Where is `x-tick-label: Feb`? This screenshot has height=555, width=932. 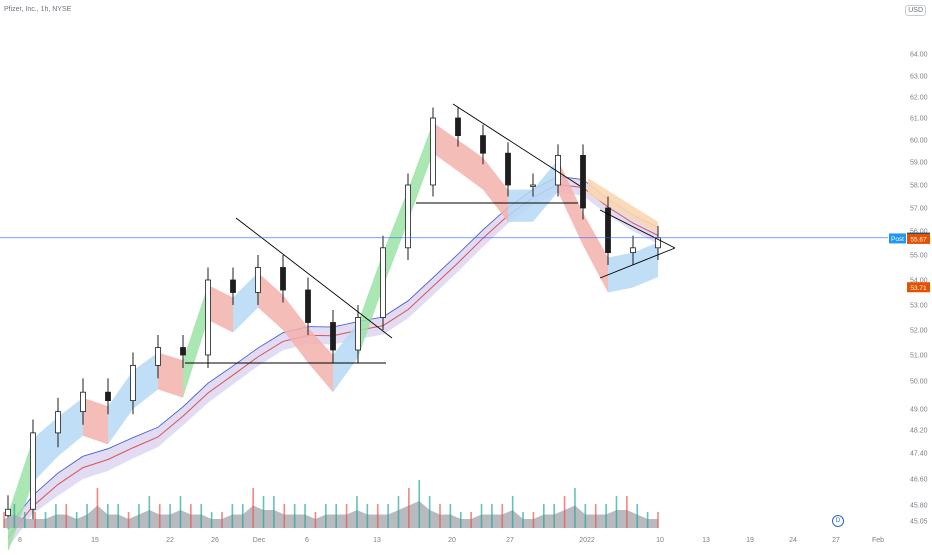
x-tick-label: Feb is located at coordinates (878, 540).